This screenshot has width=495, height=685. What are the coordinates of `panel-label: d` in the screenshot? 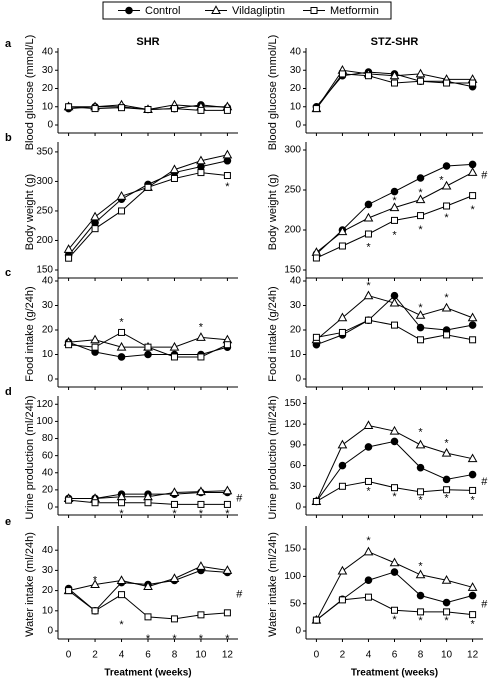 It's located at (8, 392).